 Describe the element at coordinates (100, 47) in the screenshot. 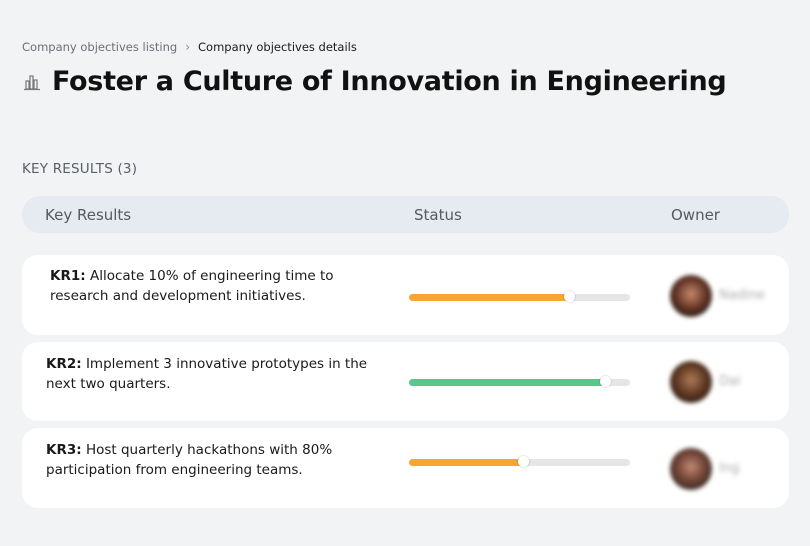

I see `breadcrumb-parent-link: Company objectives listing` at that location.